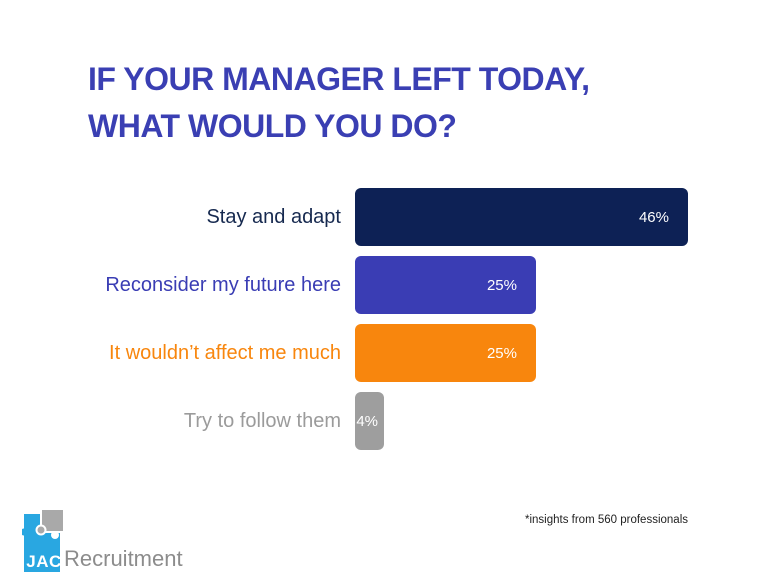 This screenshot has width=784, height=588. I want to click on bar-value-label: 46%, so click(653, 217).